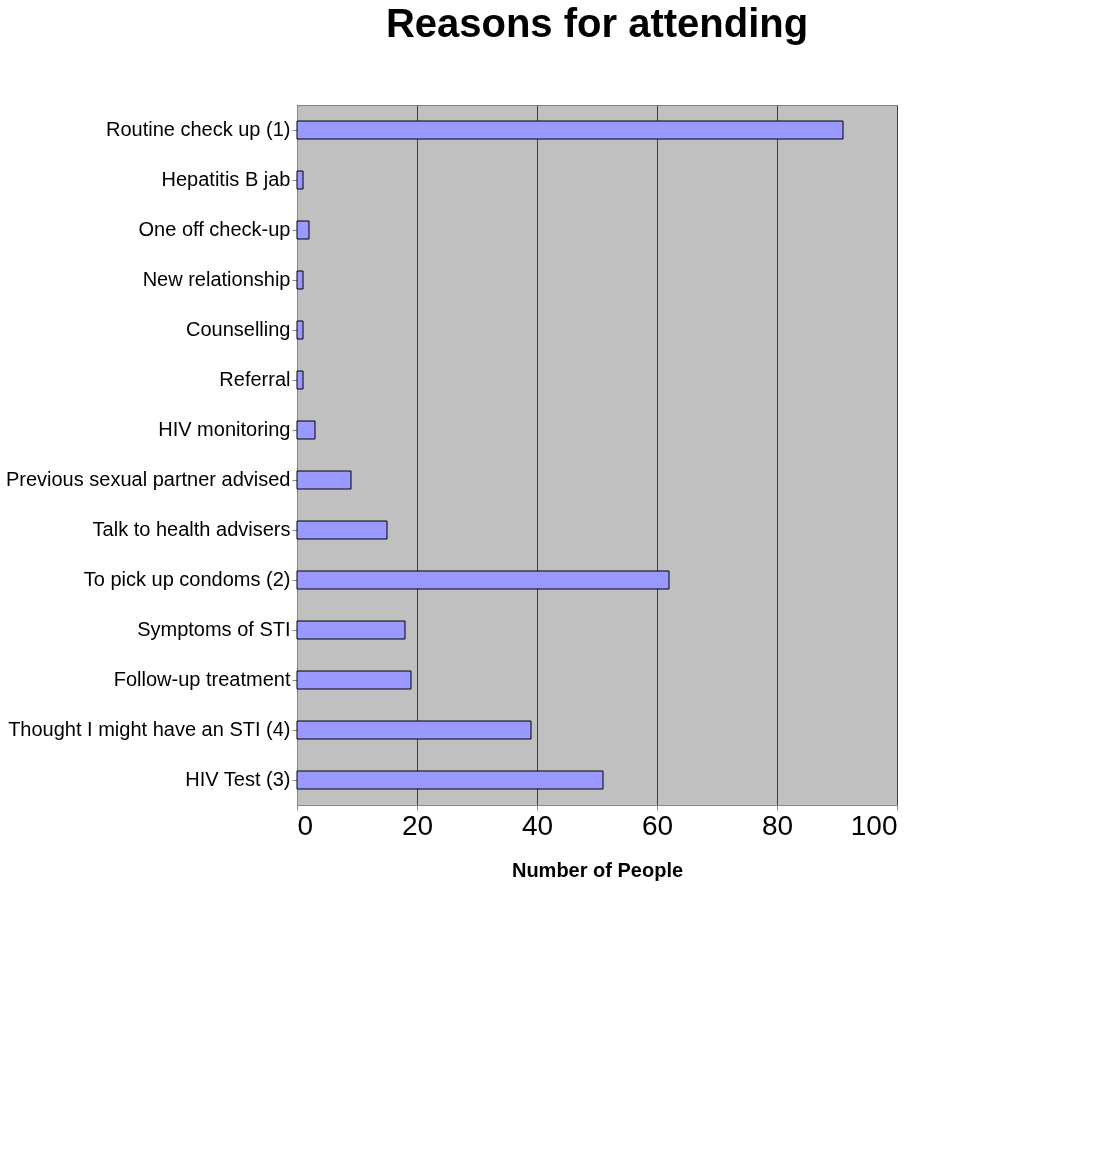 This screenshot has height=1156, width=1093. What do you see at coordinates (216, 279) in the screenshot?
I see `y-tick-label: New relationship` at bounding box center [216, 279].